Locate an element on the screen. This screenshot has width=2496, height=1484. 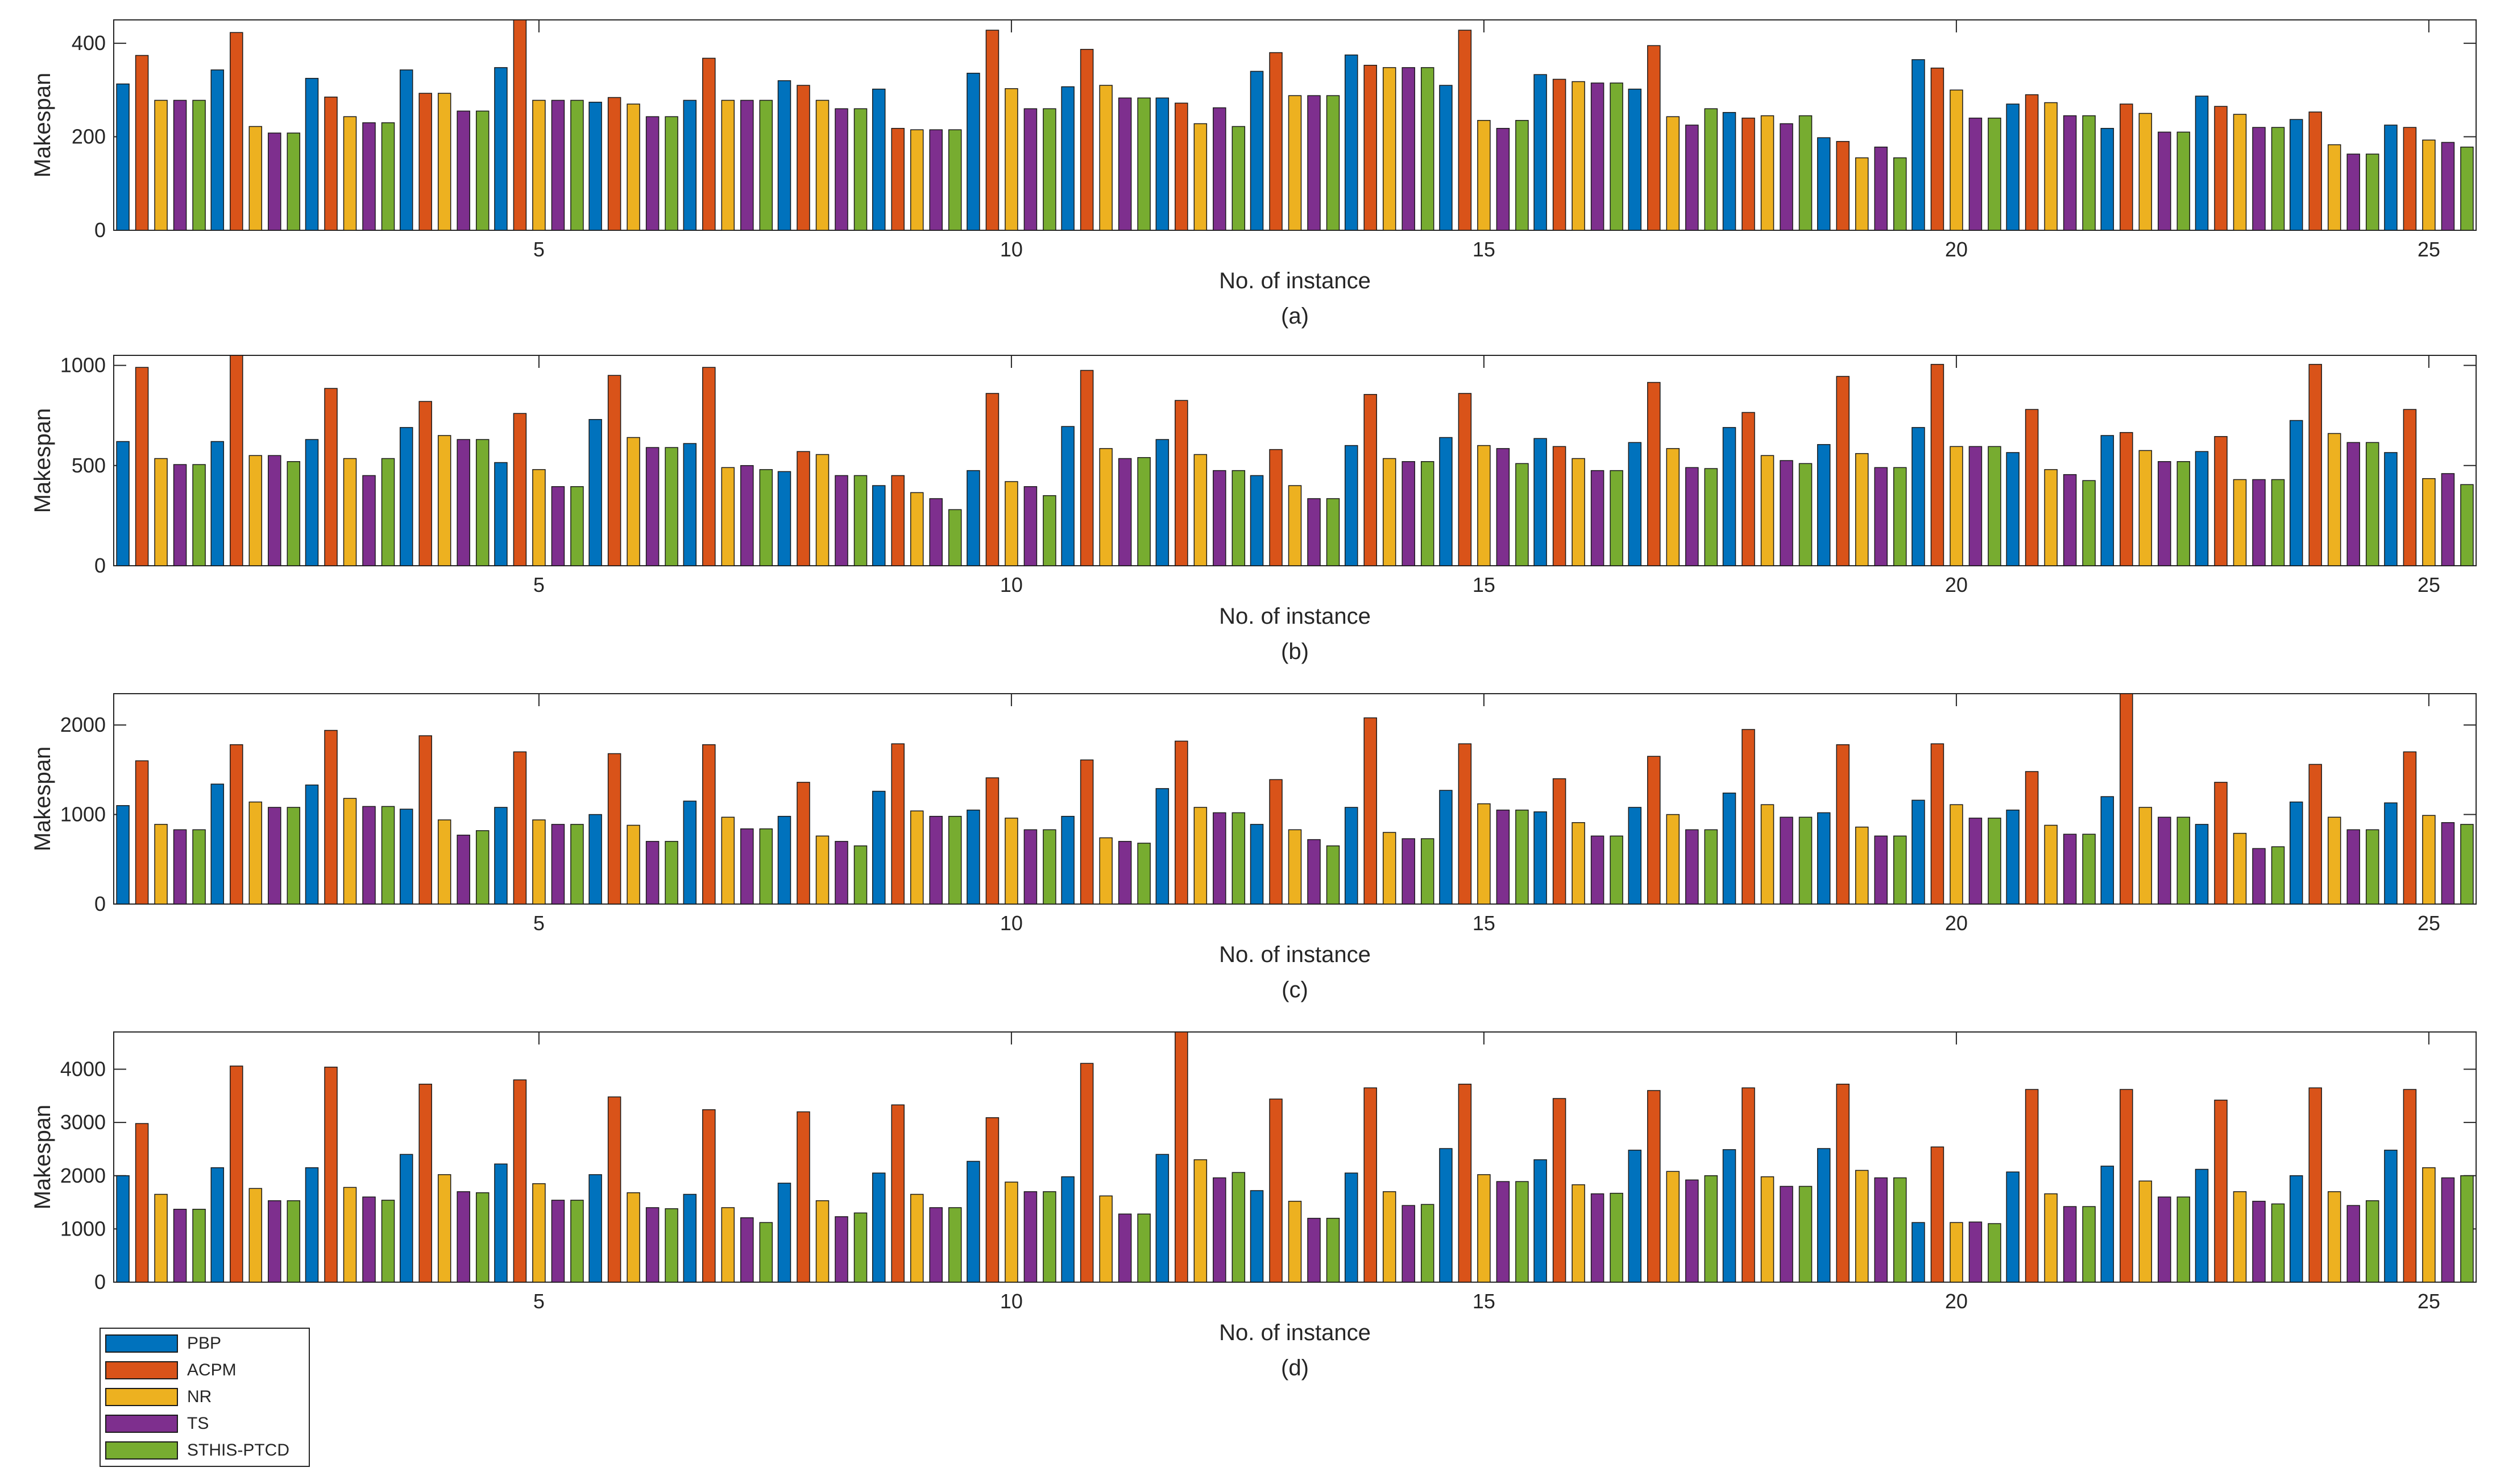
x-tick-label: 20 is located at coordinates (1956, 1301).